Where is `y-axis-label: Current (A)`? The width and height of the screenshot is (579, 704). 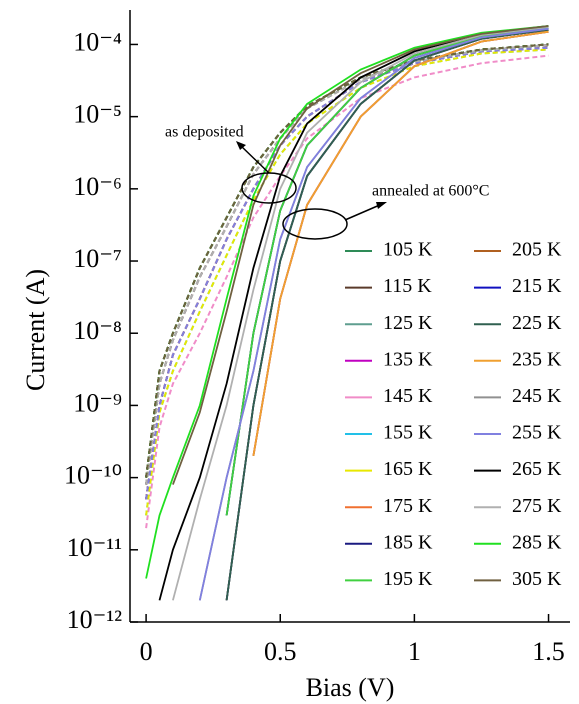 y-axis-label: Current (A) is located at coordinates (35, 330).